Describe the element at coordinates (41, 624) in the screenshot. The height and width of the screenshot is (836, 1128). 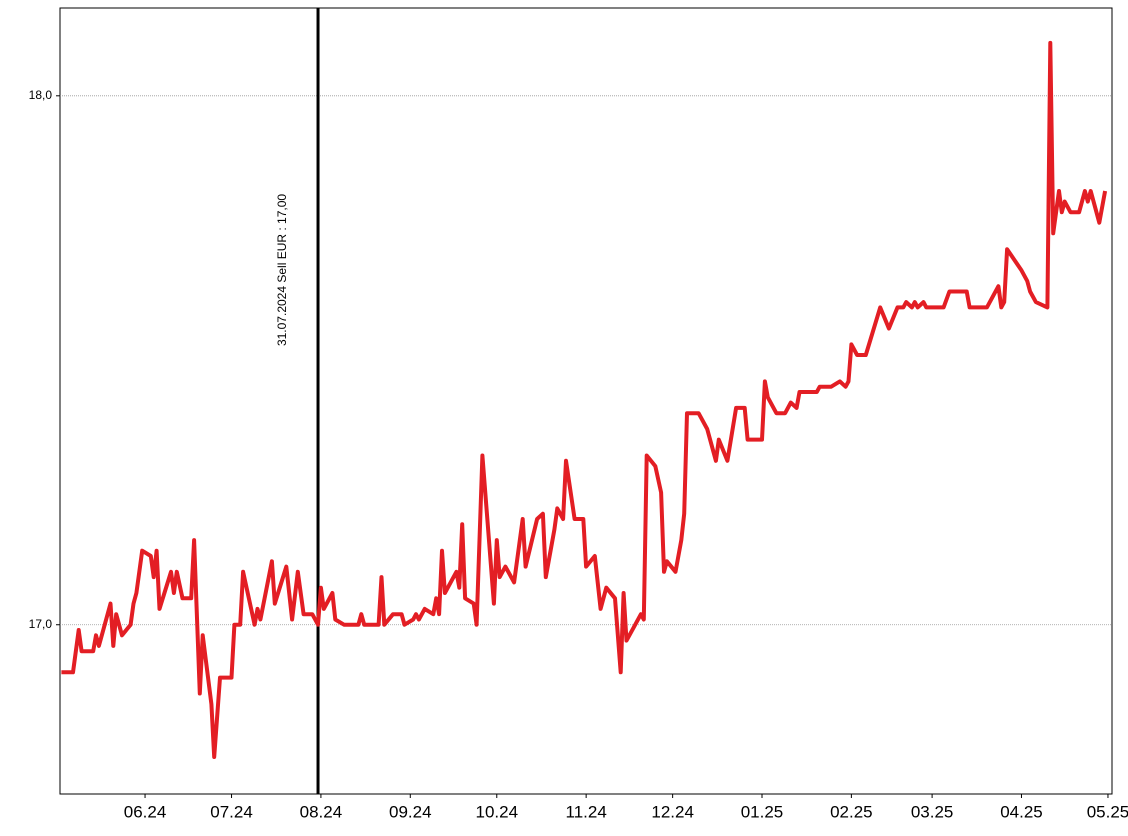
I see `y-tick-label: 17,0` at that location.